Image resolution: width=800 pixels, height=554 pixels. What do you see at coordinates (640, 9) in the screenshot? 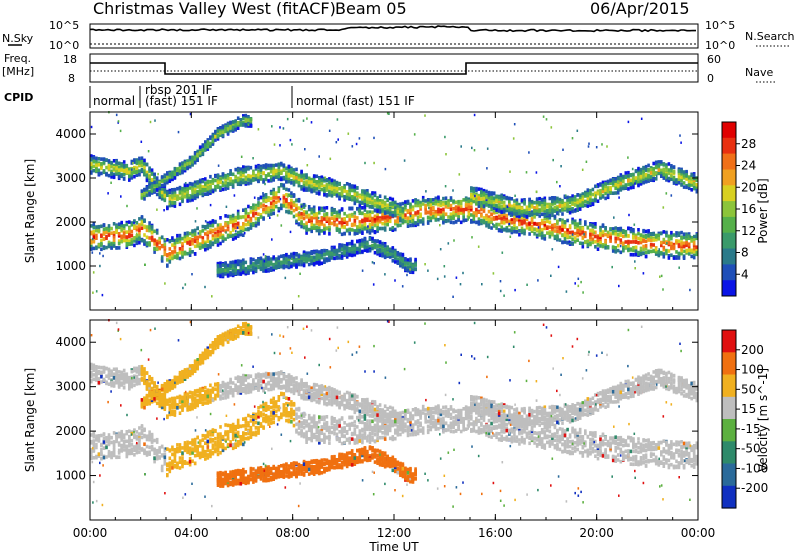
I see `date-label: 06/Apr/2015` at bounding box center [640, 9].